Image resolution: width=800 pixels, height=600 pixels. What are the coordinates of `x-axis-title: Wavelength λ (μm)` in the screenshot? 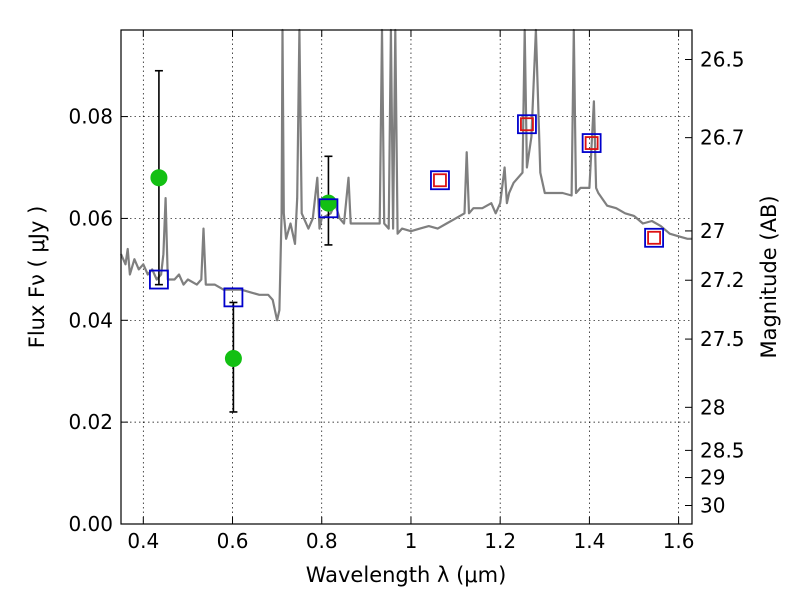 It's located at (406, 575).